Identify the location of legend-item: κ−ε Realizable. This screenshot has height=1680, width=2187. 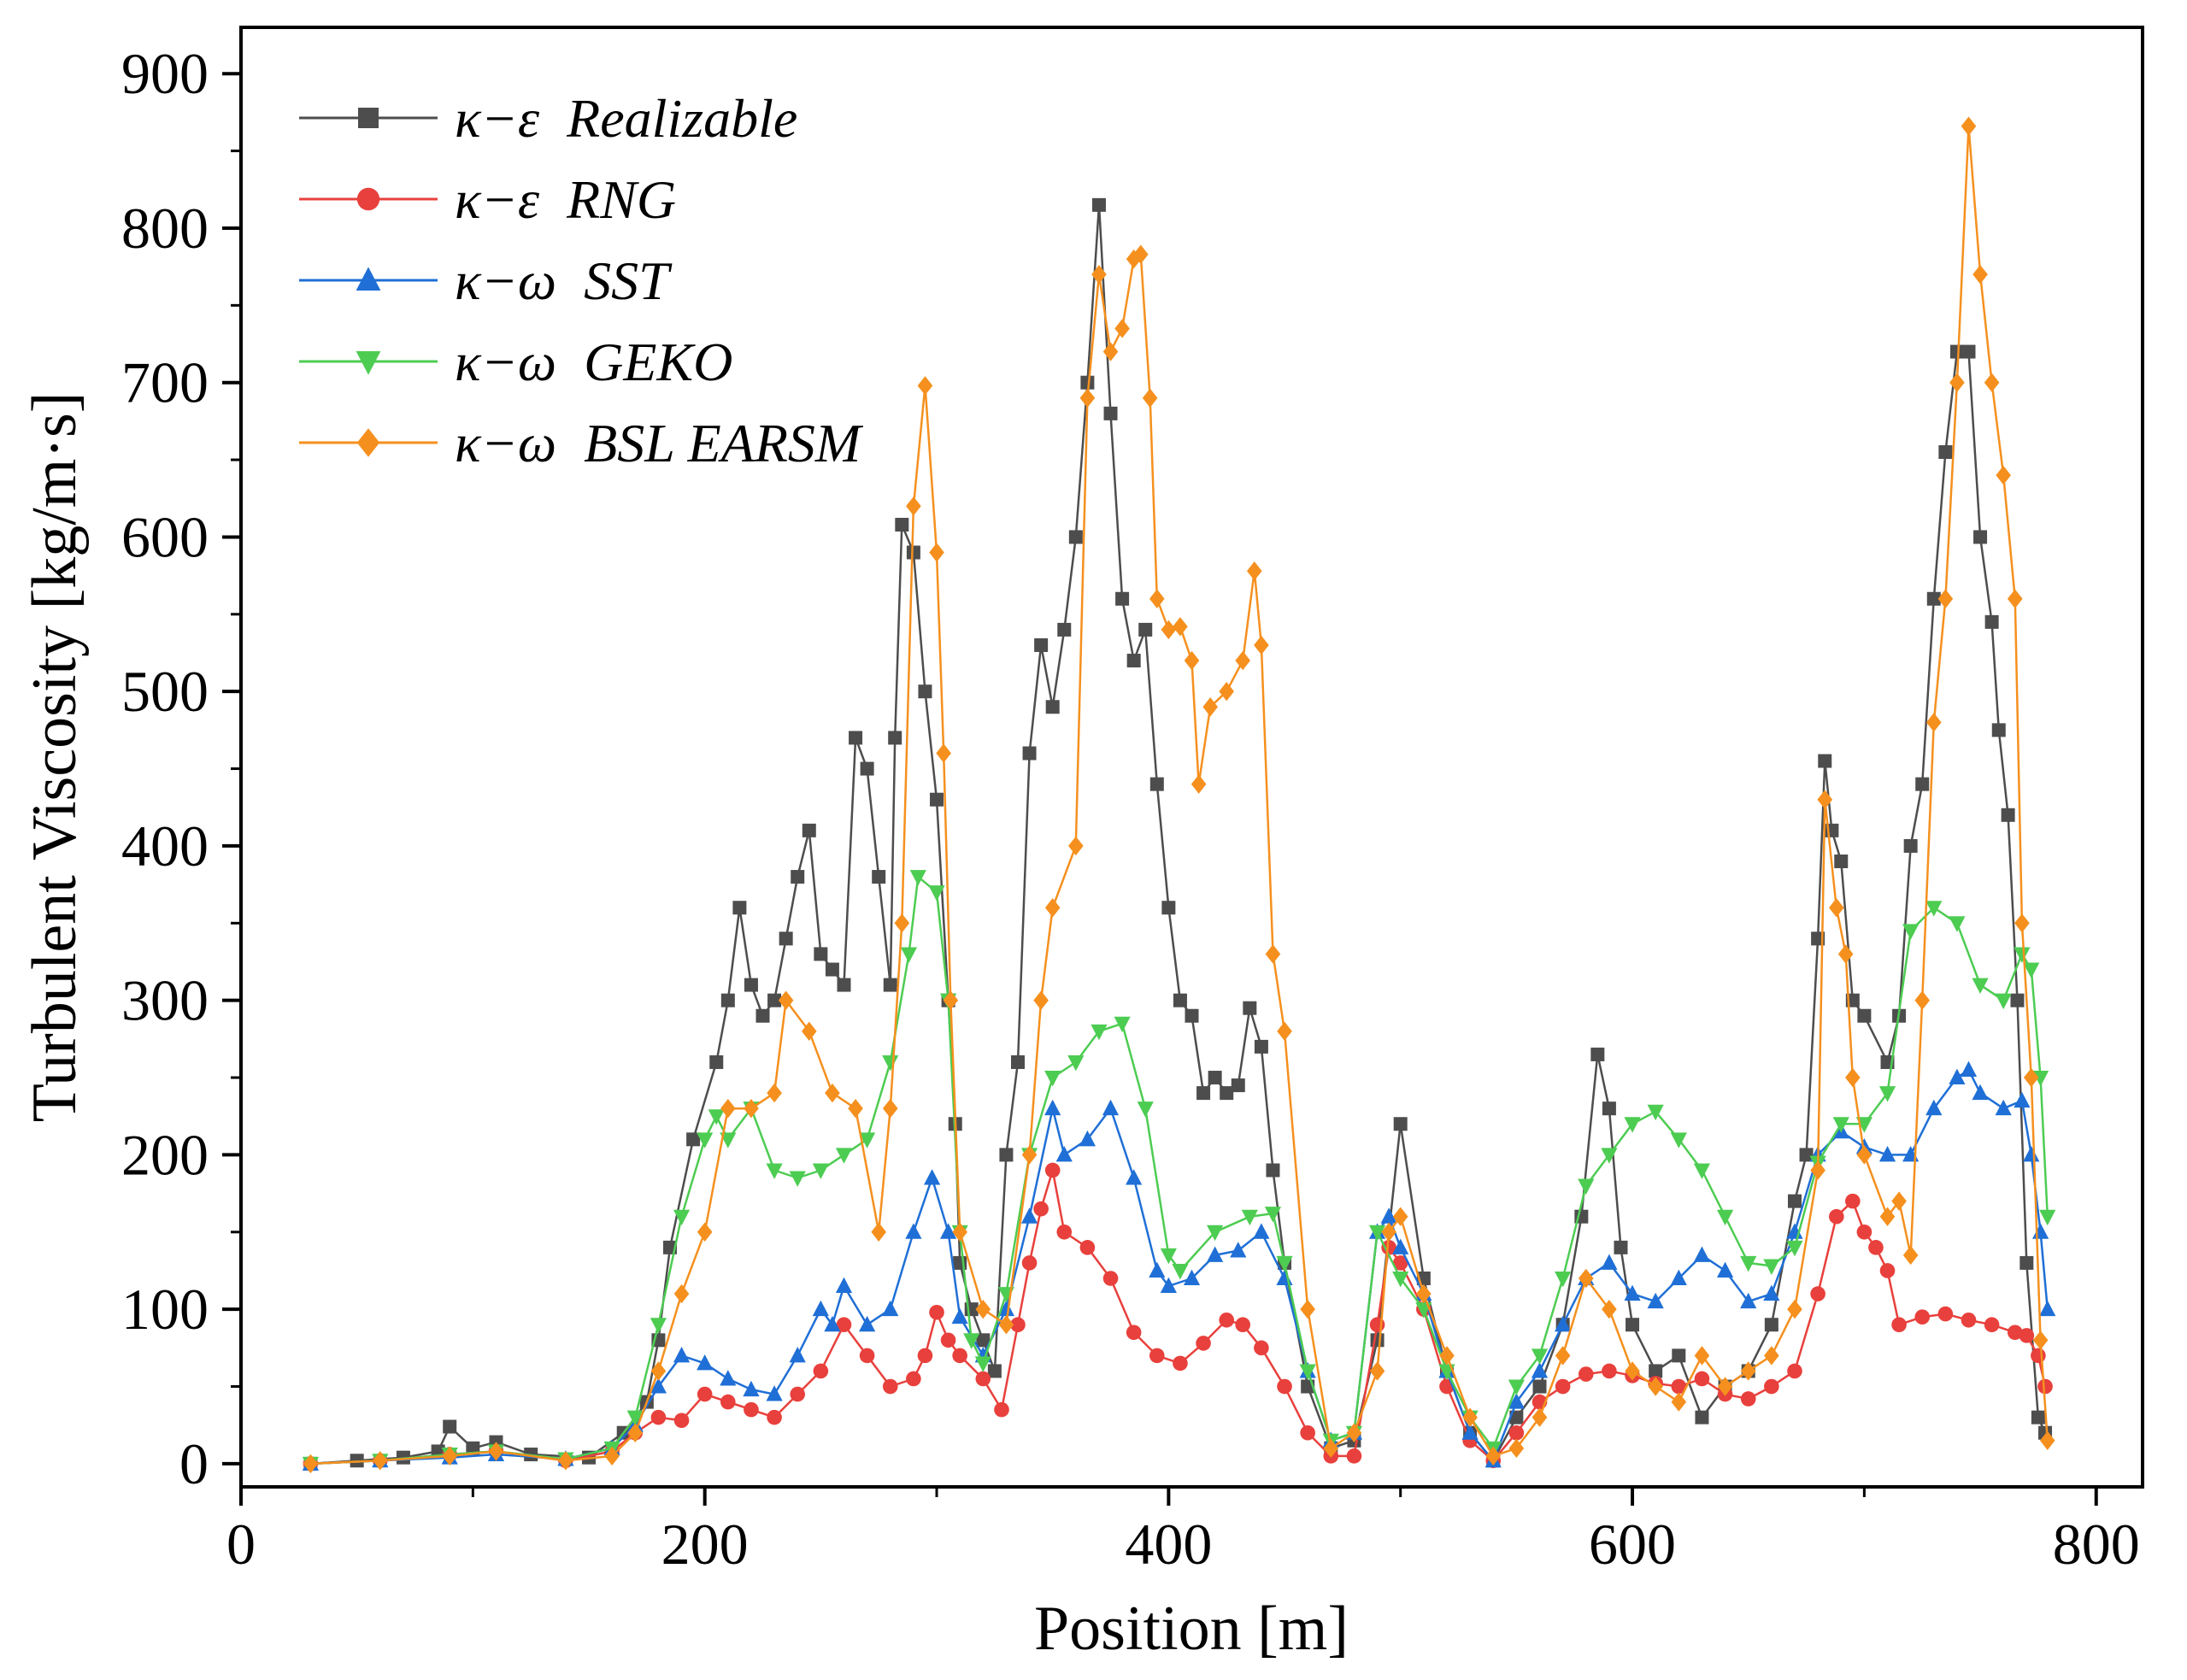
(548, 118).